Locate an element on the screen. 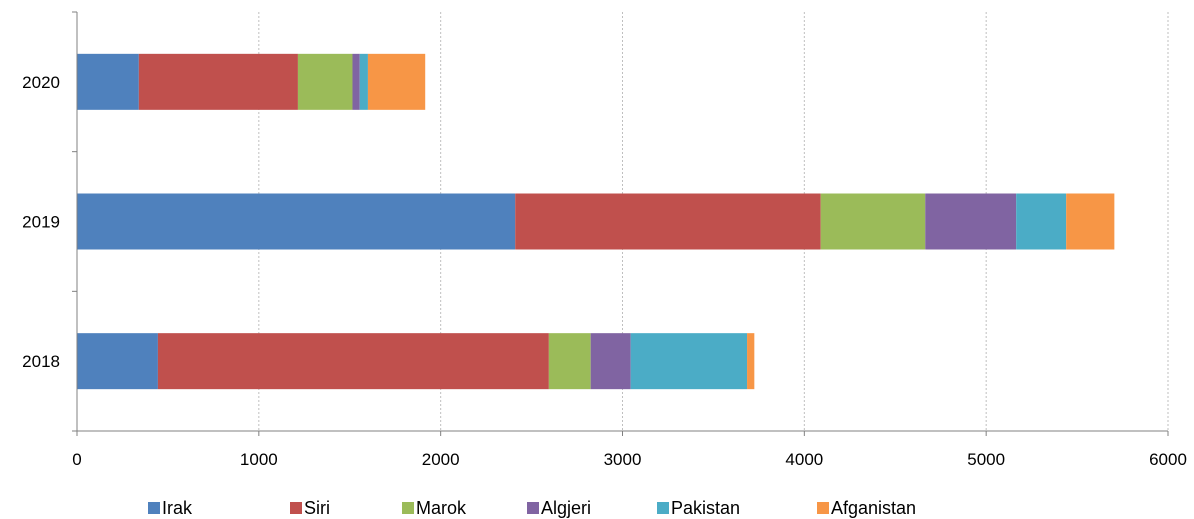 This screenshot has width=1194, height=519. bar-pakistan-2020 is located at coordinates (363, 81).